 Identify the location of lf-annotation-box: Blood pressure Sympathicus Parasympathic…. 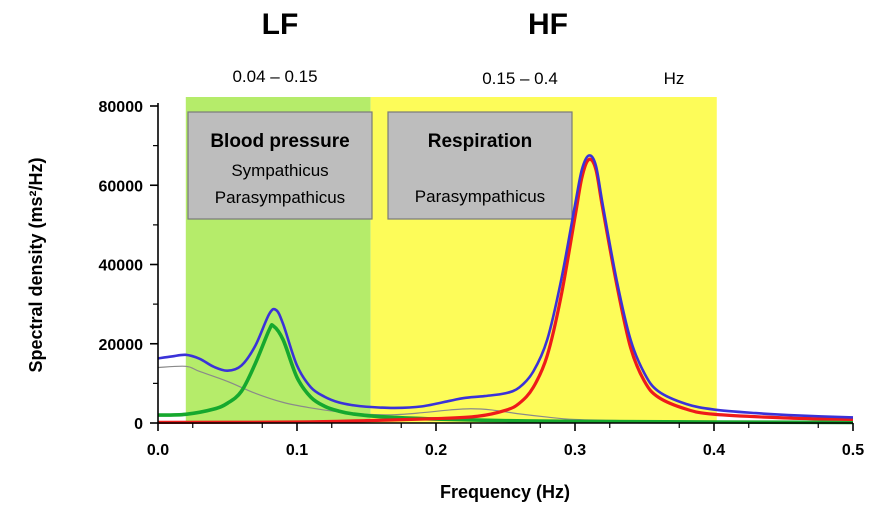
(280, 165).